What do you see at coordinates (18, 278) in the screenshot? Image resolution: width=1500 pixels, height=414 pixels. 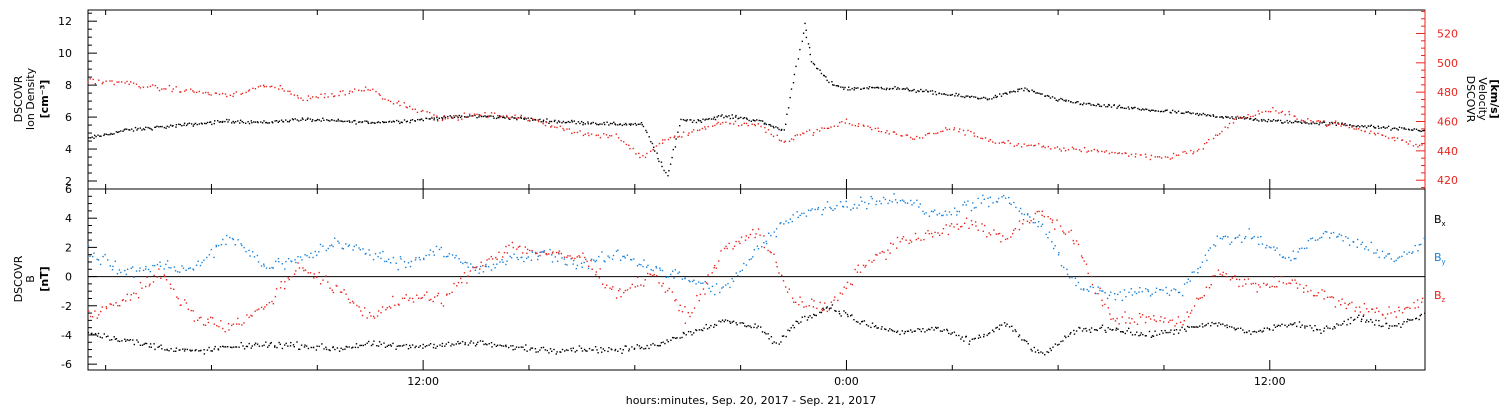 I see `y-axis-title: DSCOVR` at bounding box center [18, 278].